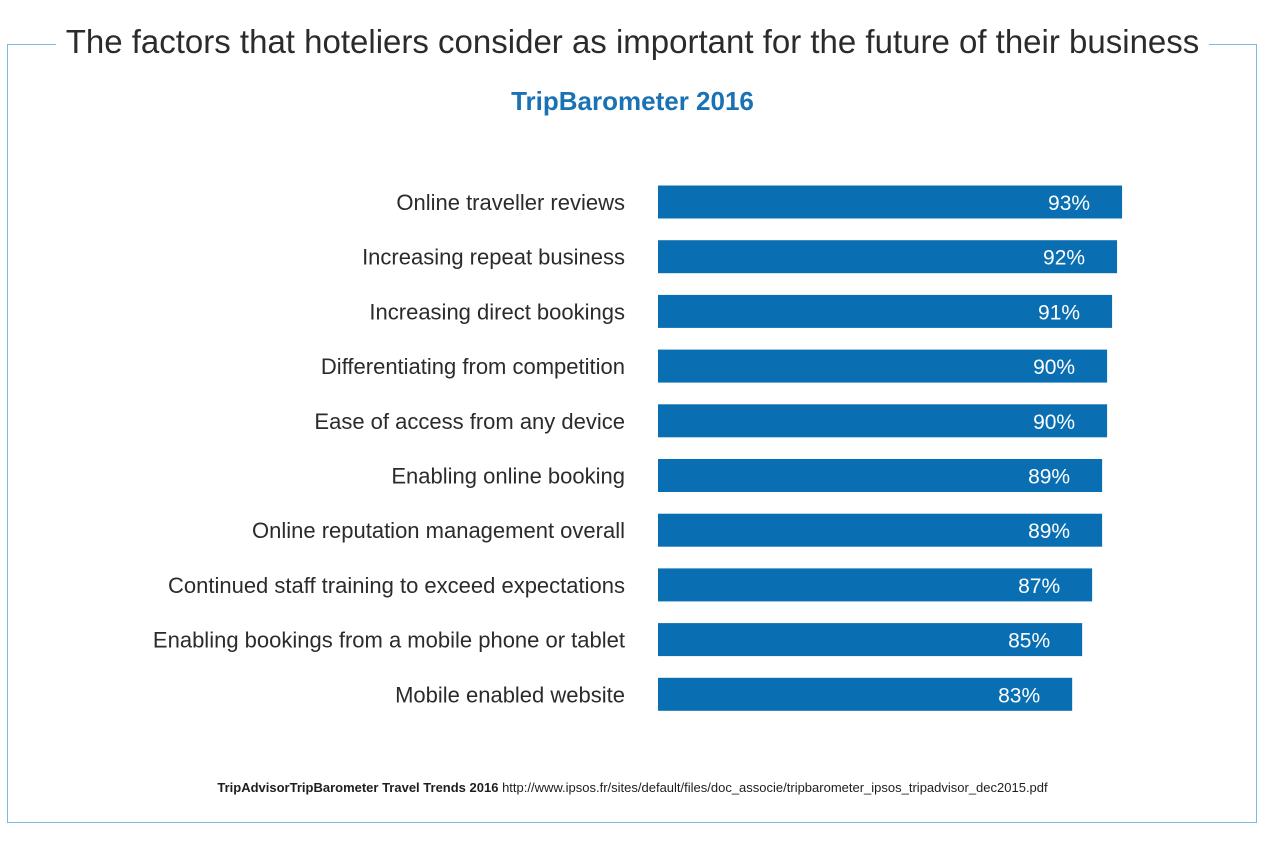 This screenshot has height=843, width=1265. I want to click on category-label: Ease of access from any device, so click(469, 421).